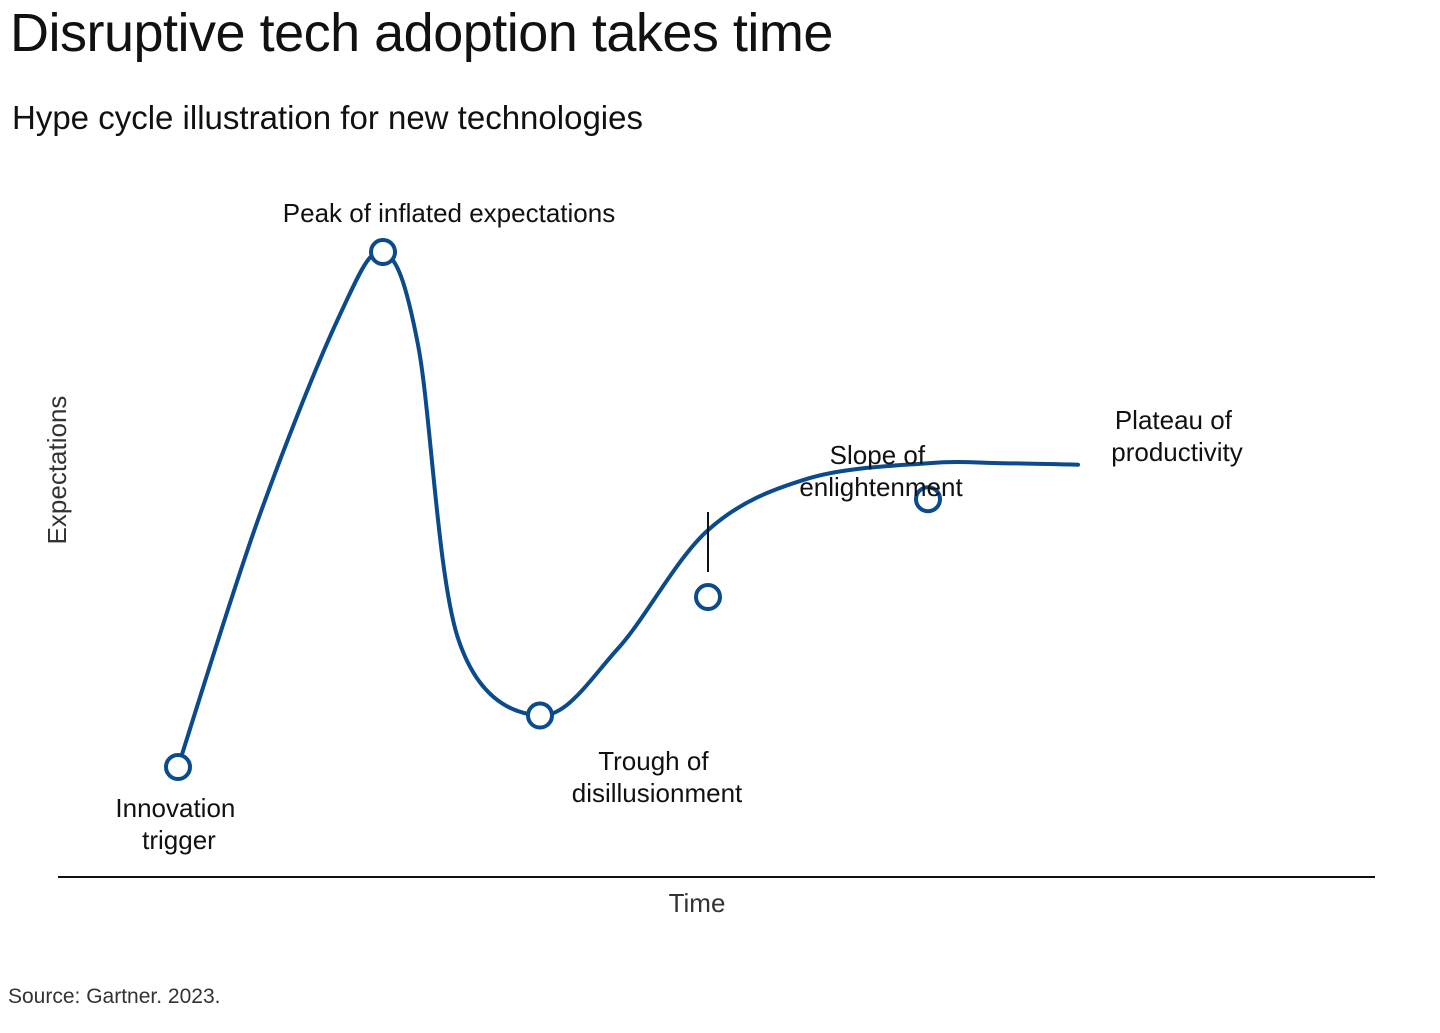 The image size is (1440, 1033). Describe the element at coordinates (928, 499) in the screenshot. I see `marker-plateau-of-productivity` at that location.